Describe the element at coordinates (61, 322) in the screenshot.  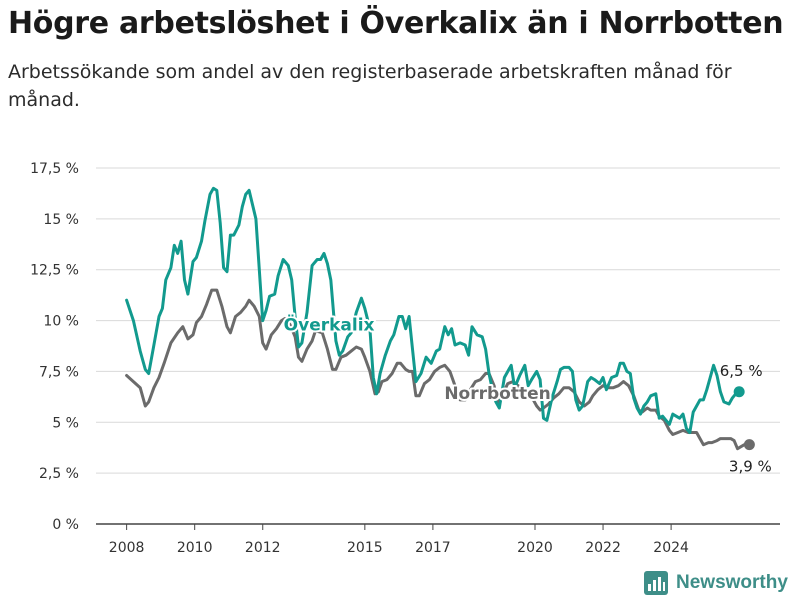
I see `y-tick-label: 10 %` at that location.